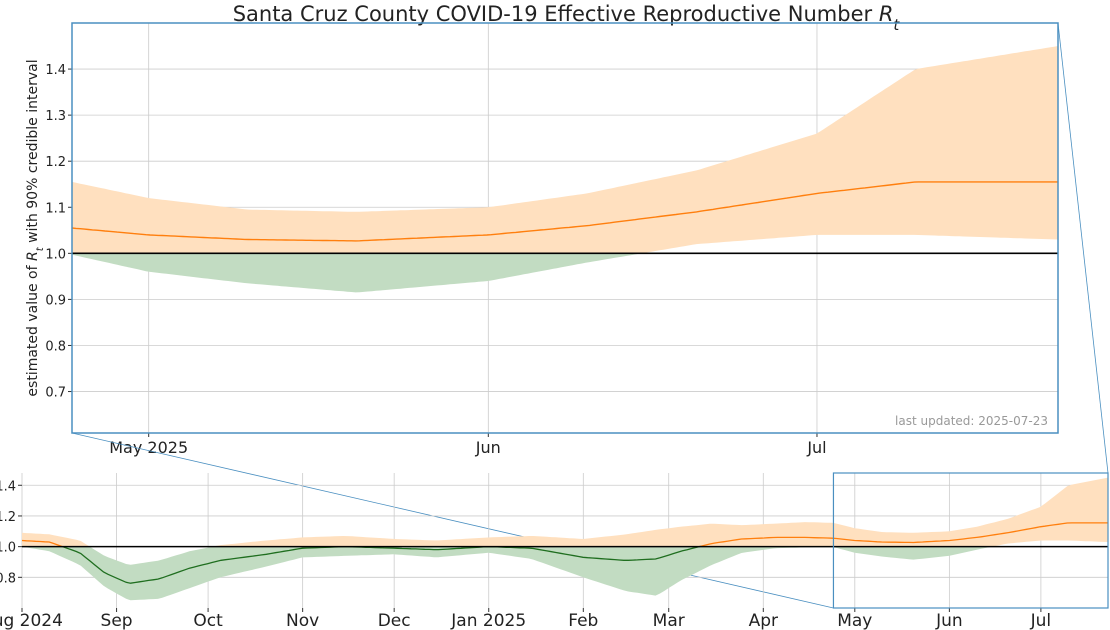 Image resolution: width=1110 pixels, height=630 pixels. I want to click on overview-xtick-label-8: Apr, so click(763, 620).